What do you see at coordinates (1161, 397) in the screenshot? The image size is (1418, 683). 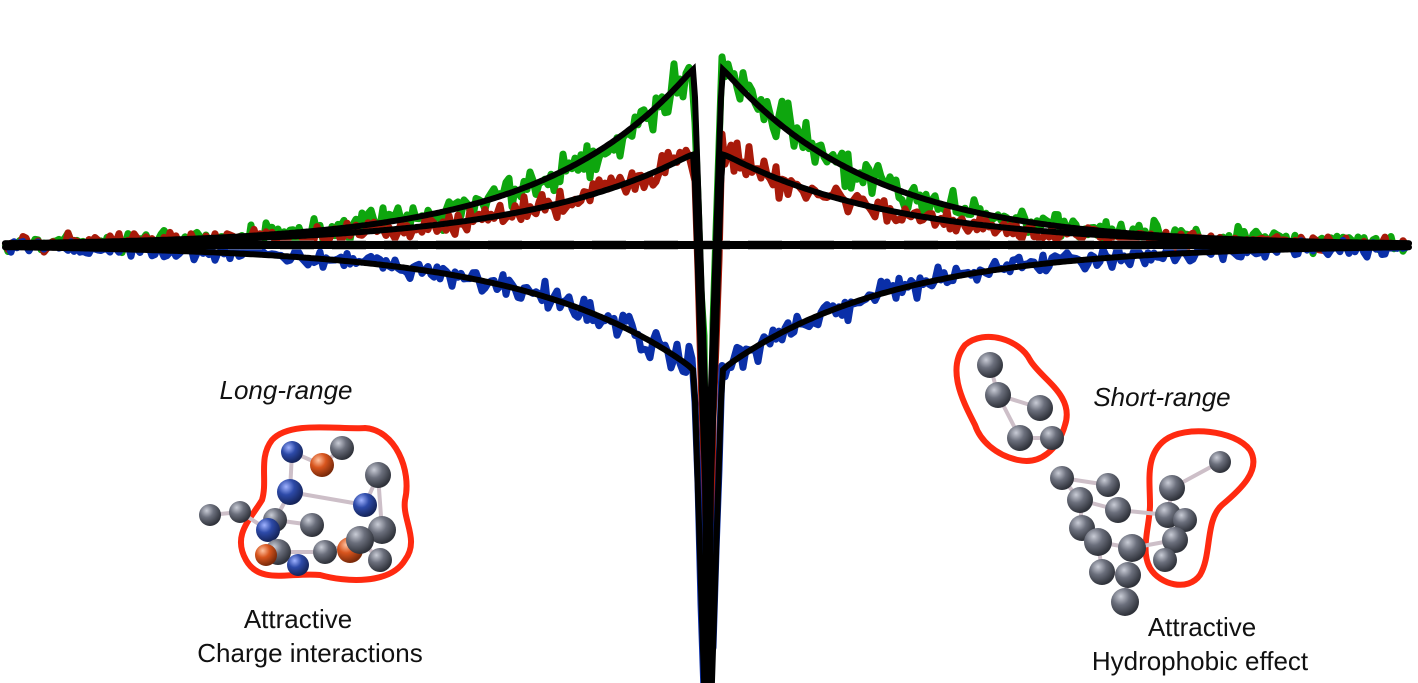 I see `short-range-label: Short-range` at bounding box center [1161, 397].